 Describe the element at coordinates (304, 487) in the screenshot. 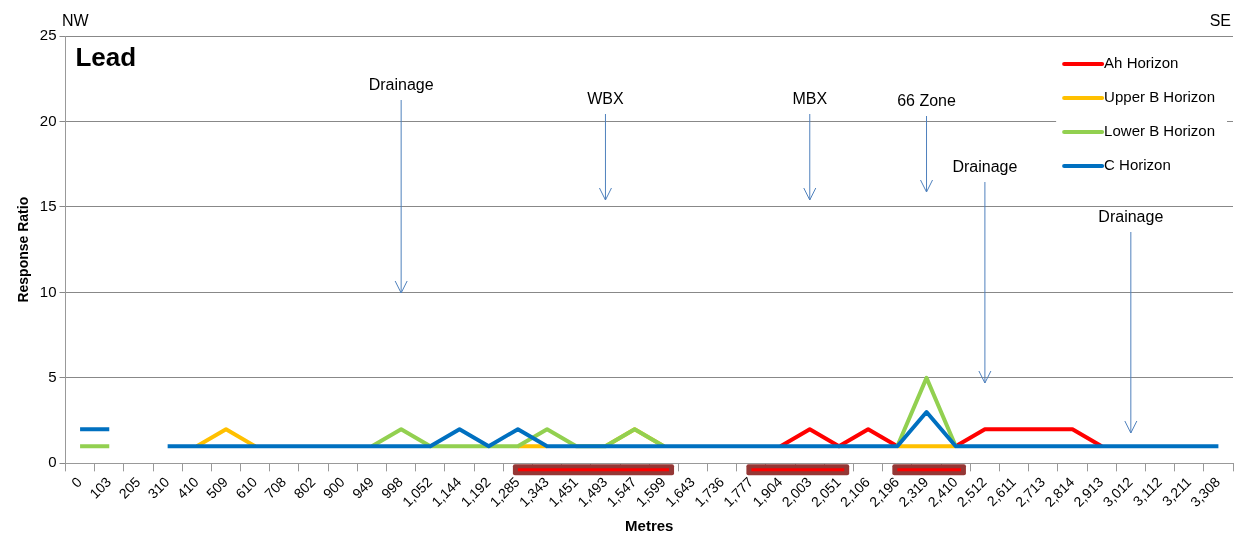

I see `x-tick-label: 802` at that location.